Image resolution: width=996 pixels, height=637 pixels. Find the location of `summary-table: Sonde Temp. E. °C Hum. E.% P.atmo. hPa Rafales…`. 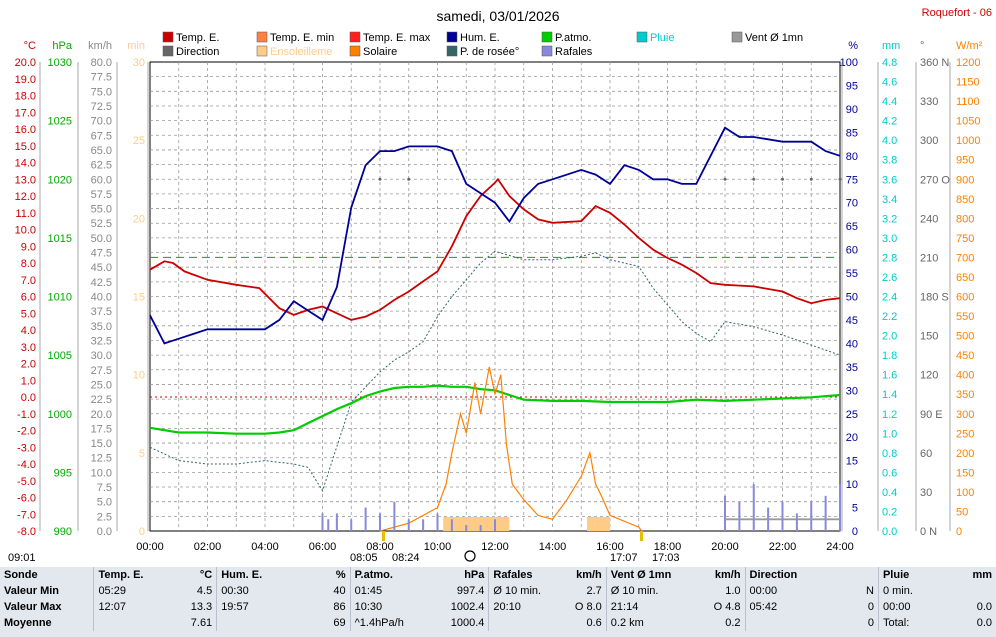

summary-table: Sonde Temp. E. °C Hum. E.% P.atmo. hPa Rafales… is located at coordinates (498, 602).